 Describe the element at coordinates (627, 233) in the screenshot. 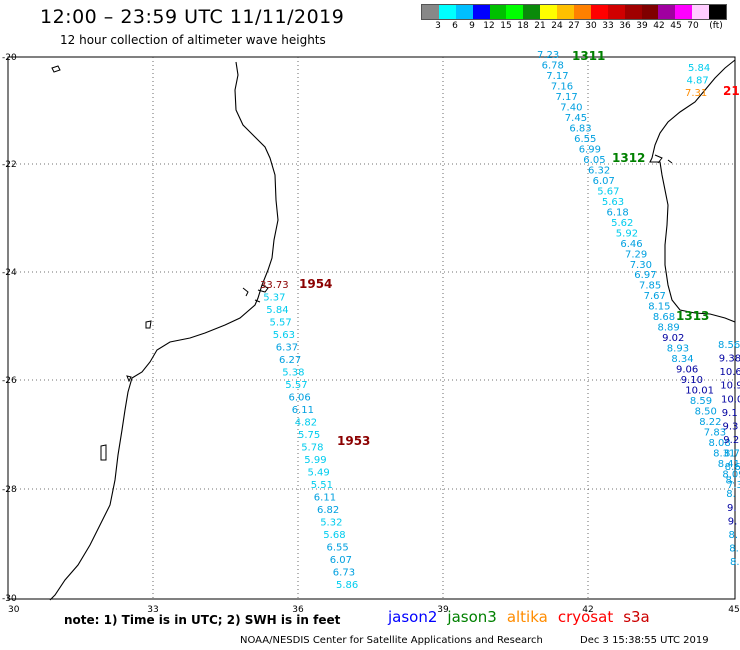

I see `wave-height-value: 5.92` at that location.